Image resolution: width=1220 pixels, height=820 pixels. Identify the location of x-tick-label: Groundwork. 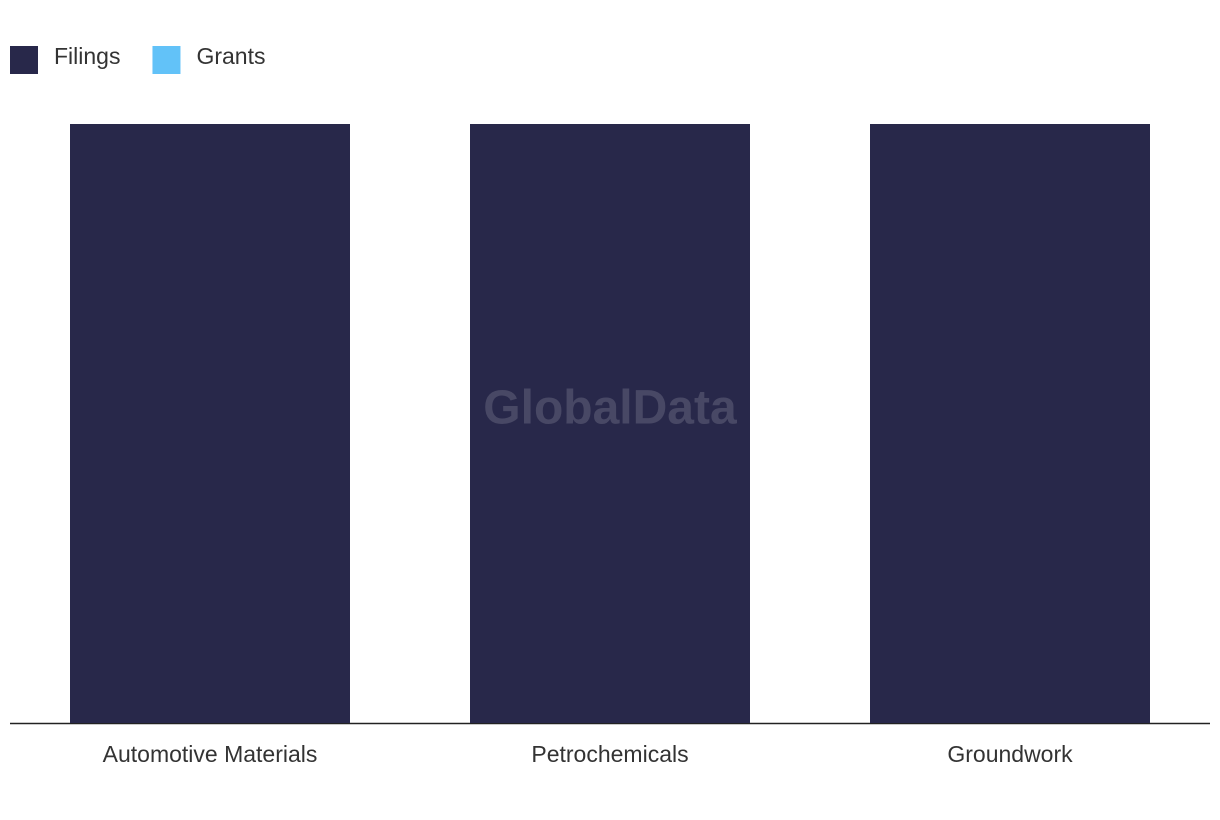
(1010, 754).